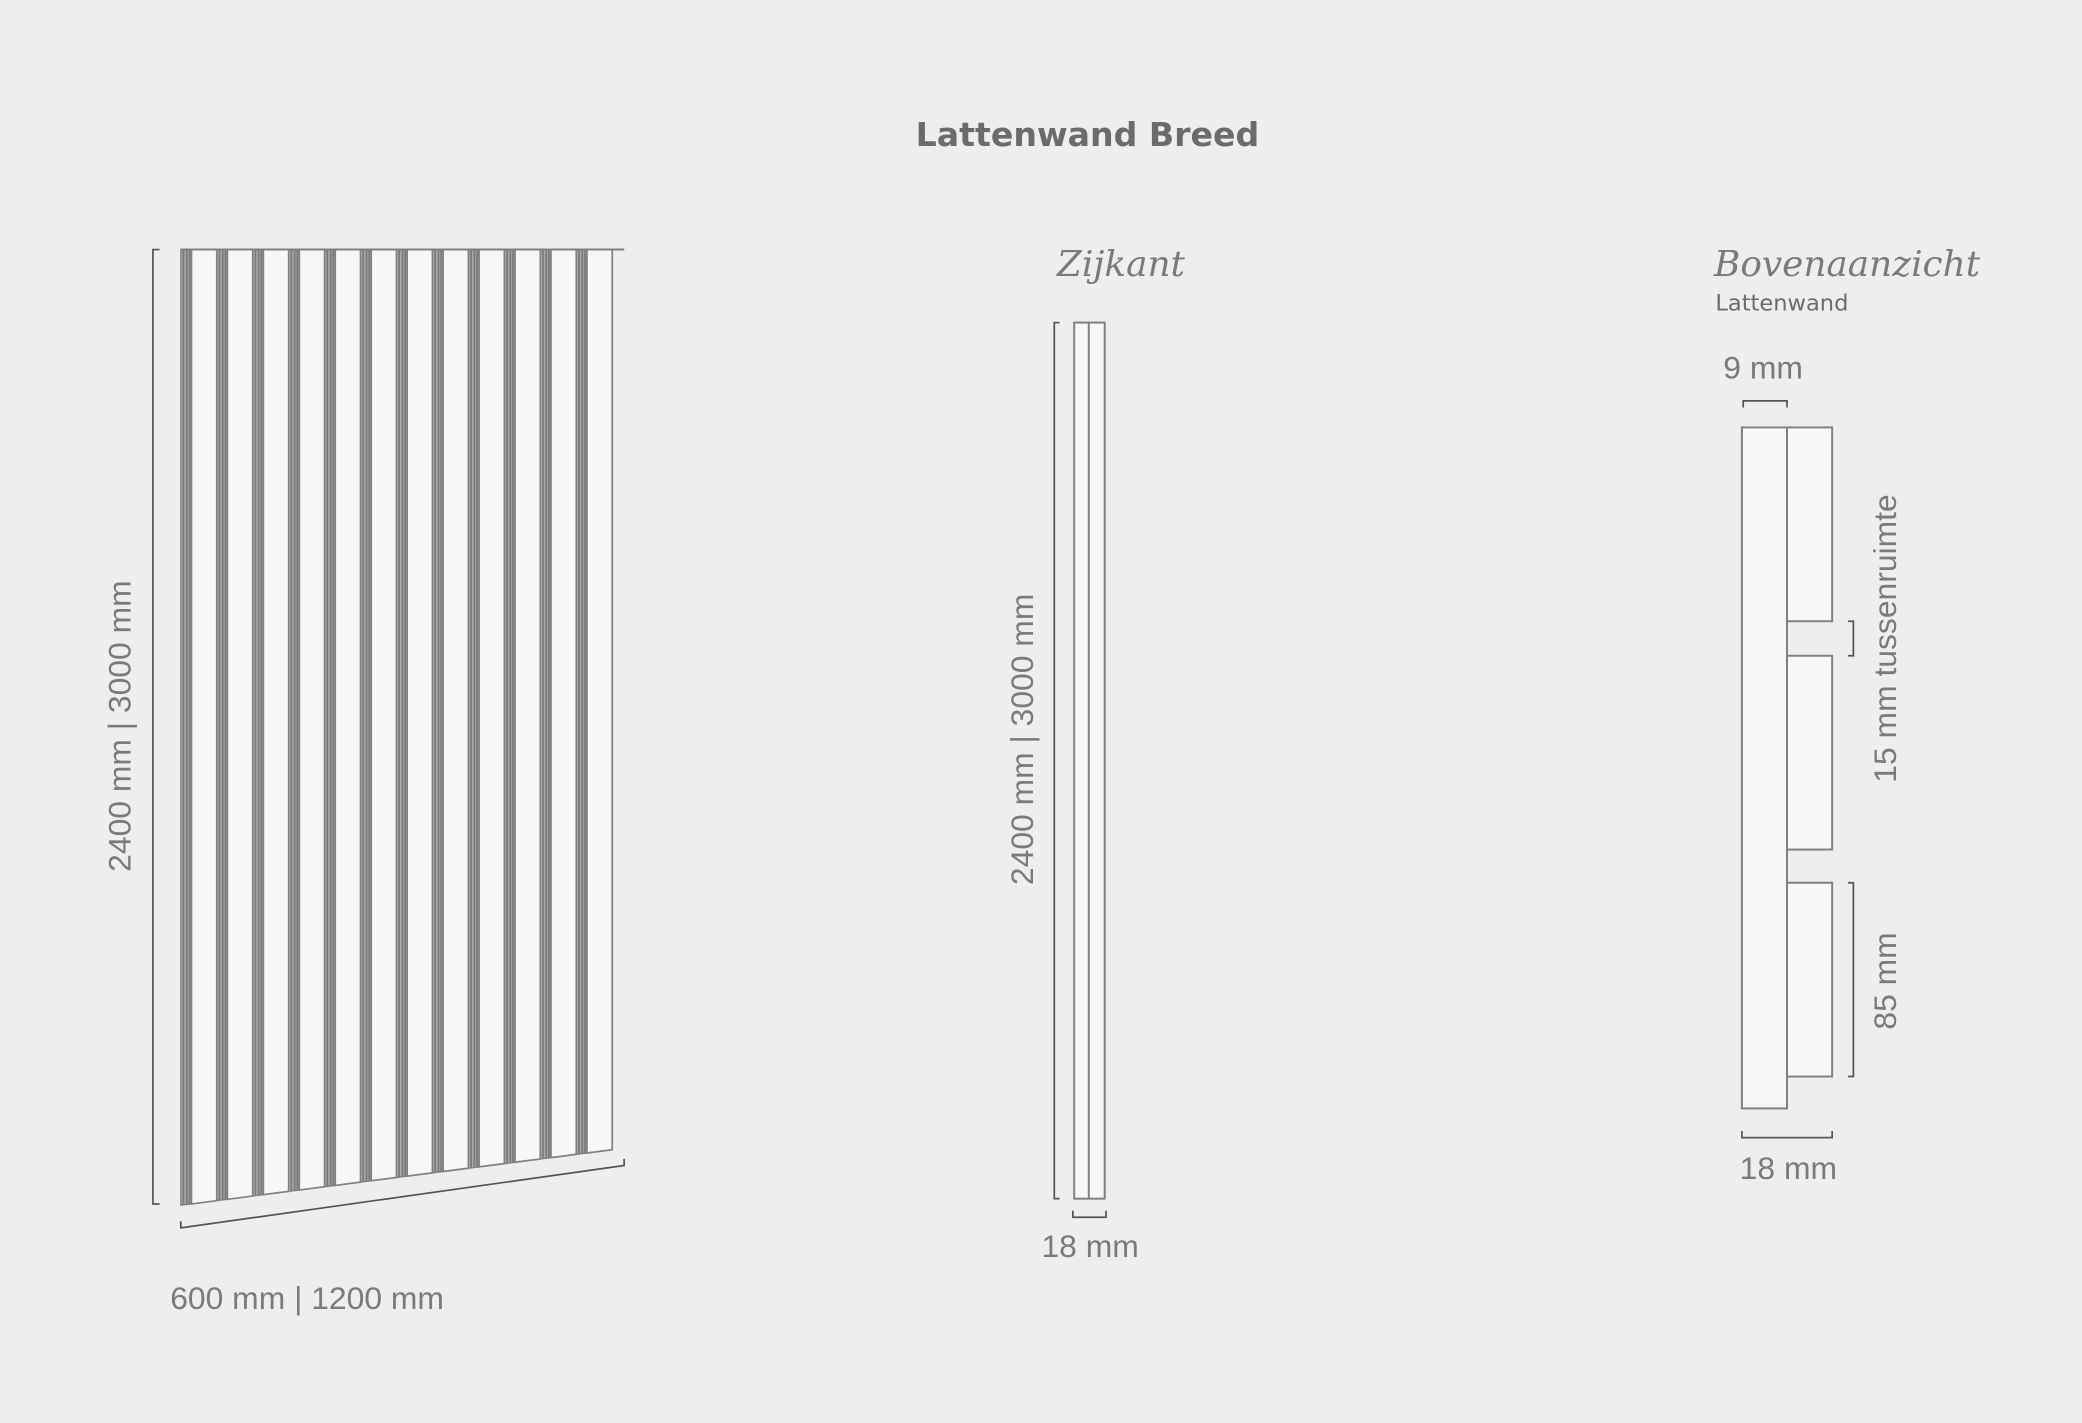  What do you see at coordinates (1056, 760) in the screenshot?
I see `side-height-bracket` at bounding box center [1056, 760].